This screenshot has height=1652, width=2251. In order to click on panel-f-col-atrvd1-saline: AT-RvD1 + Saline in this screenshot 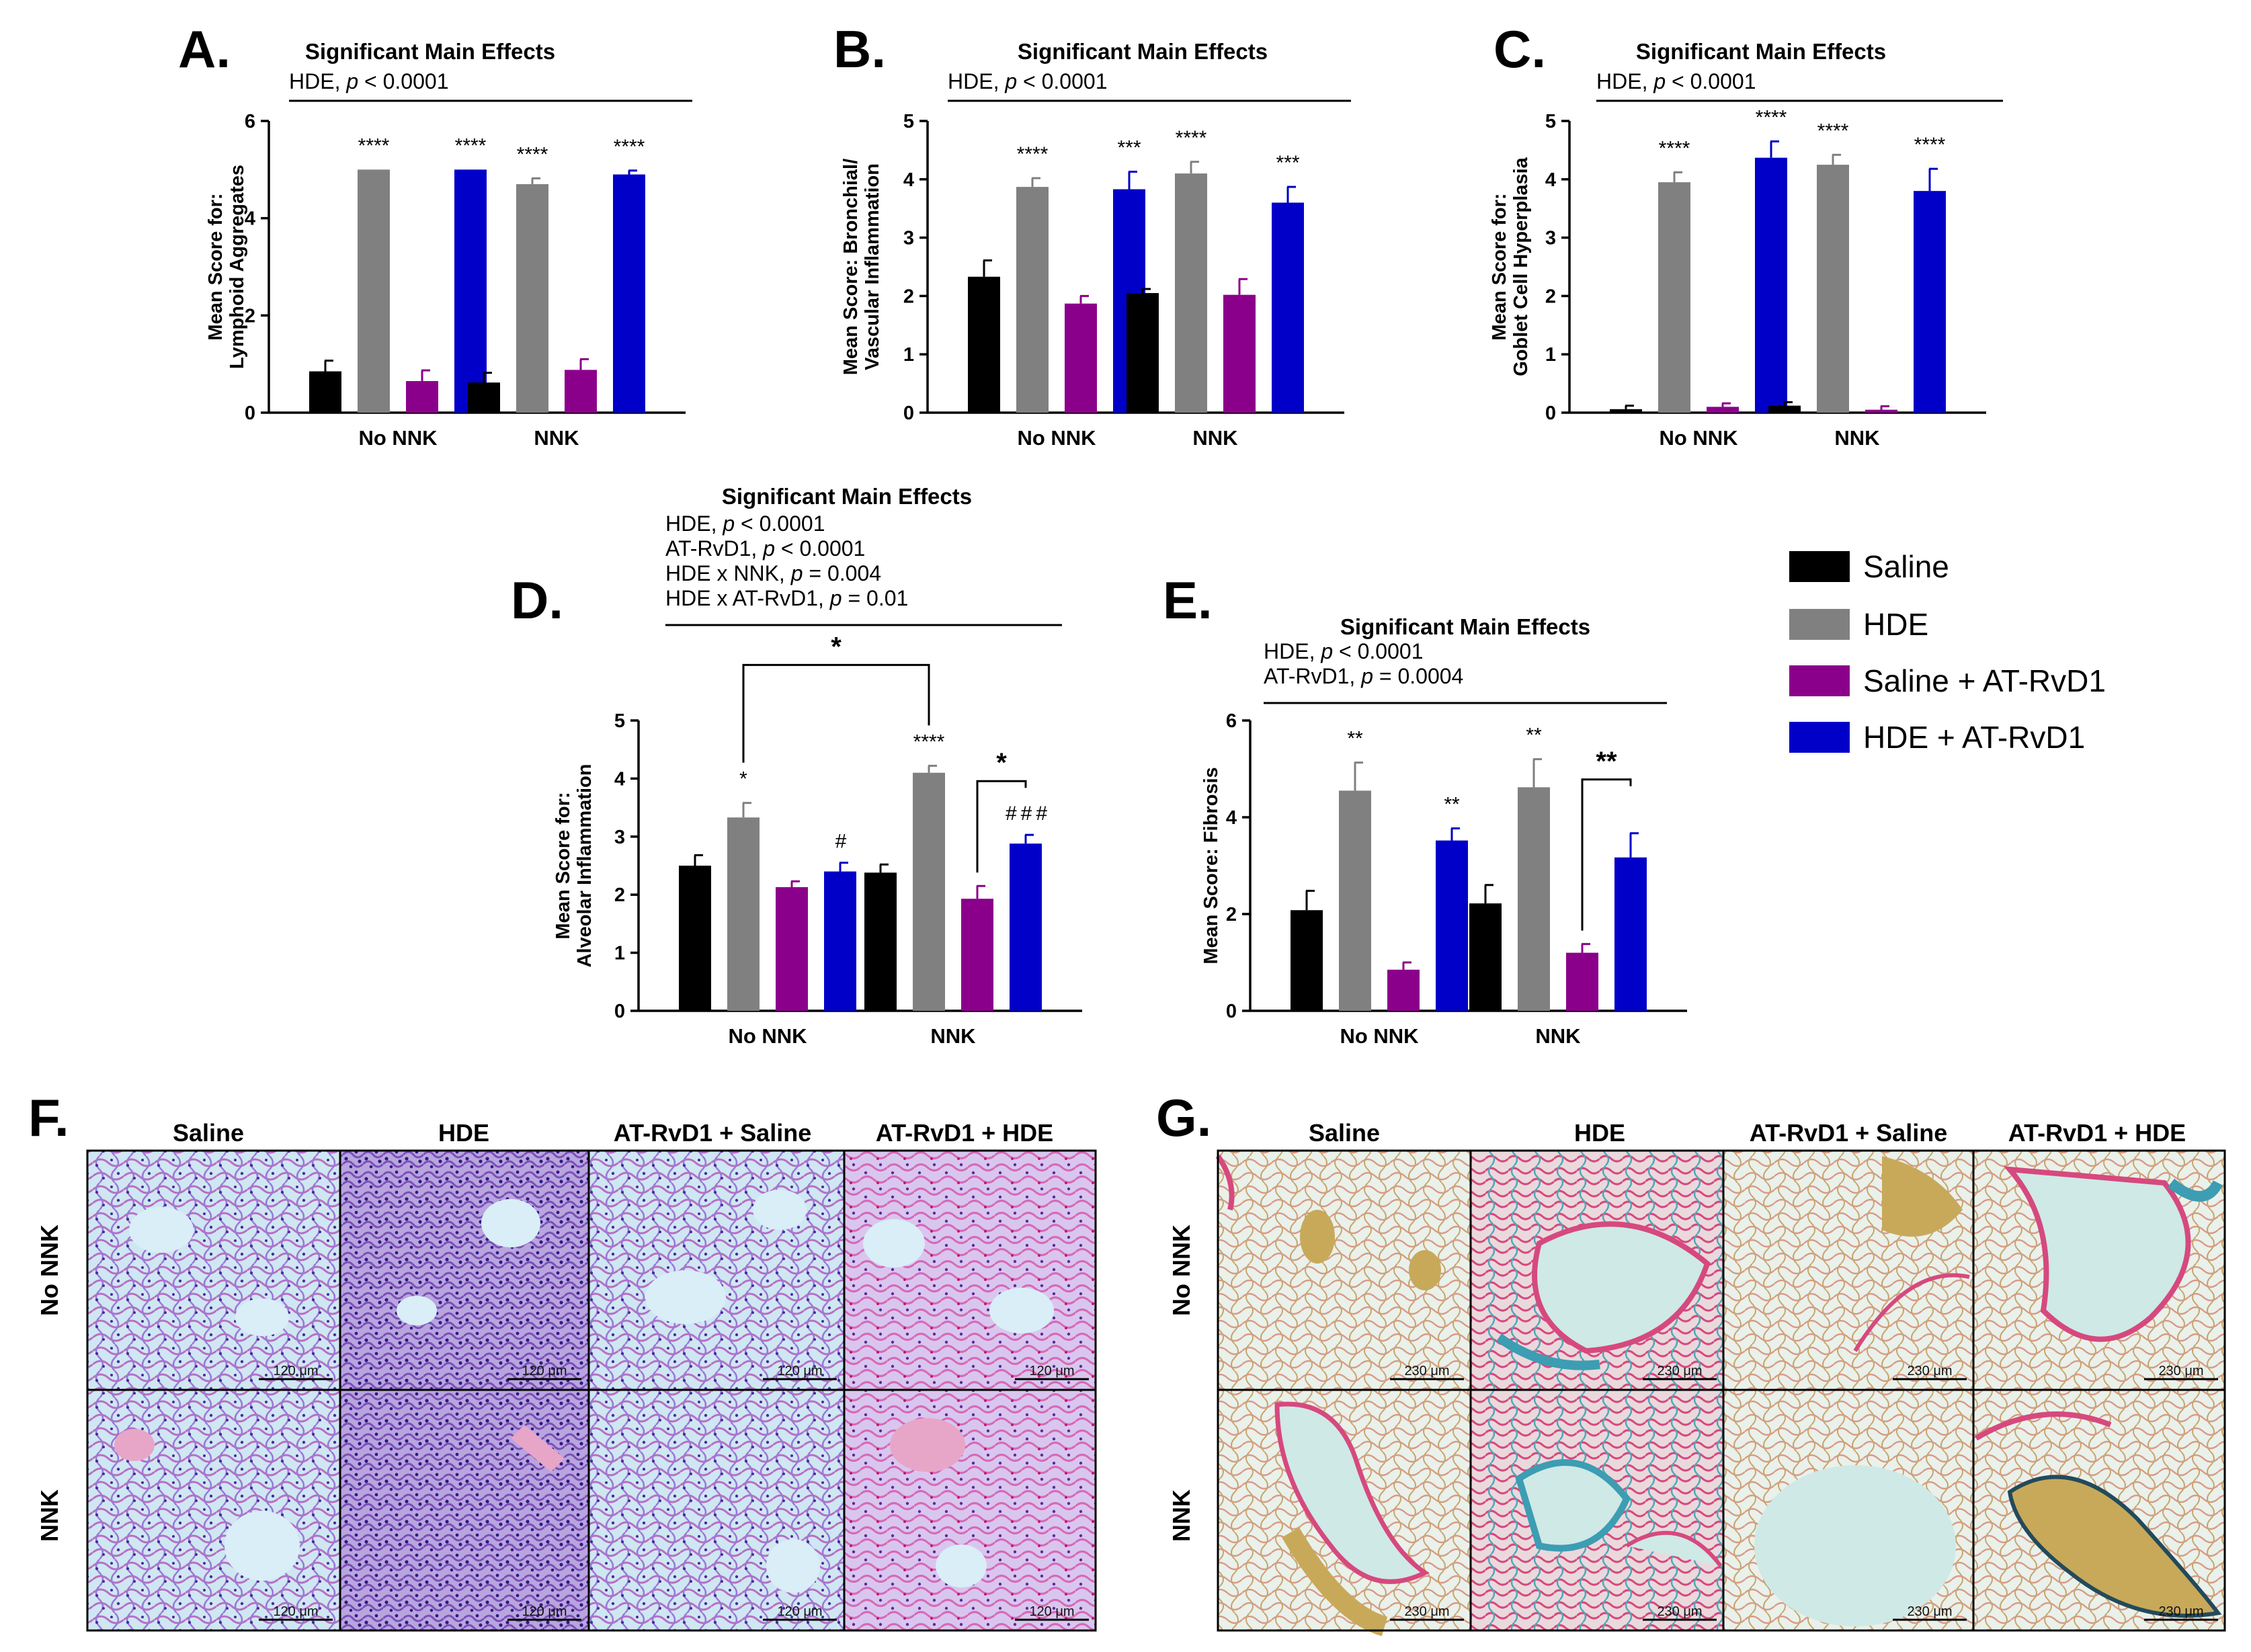, I will do `click(712, 1133)`.